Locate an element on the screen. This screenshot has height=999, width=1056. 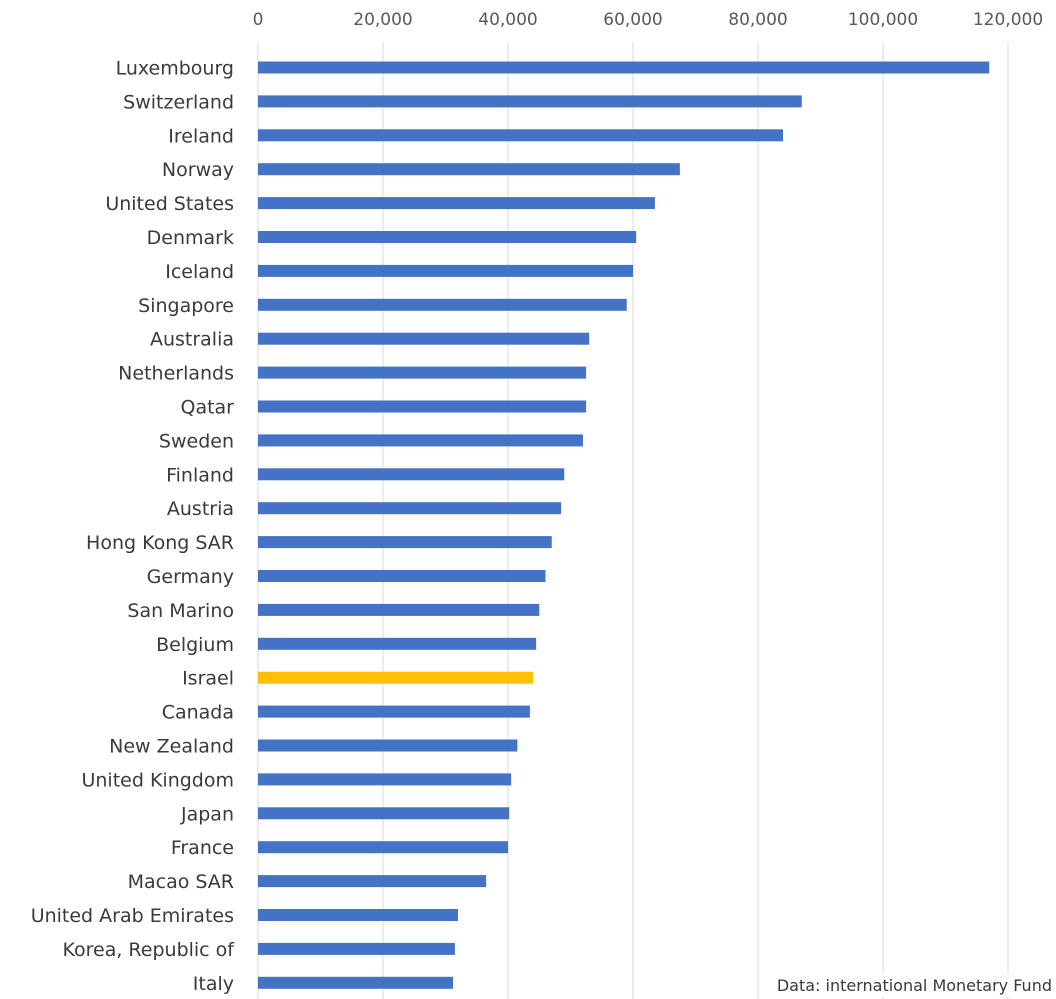
category-label: Germany is located at coordinates (190, 577).